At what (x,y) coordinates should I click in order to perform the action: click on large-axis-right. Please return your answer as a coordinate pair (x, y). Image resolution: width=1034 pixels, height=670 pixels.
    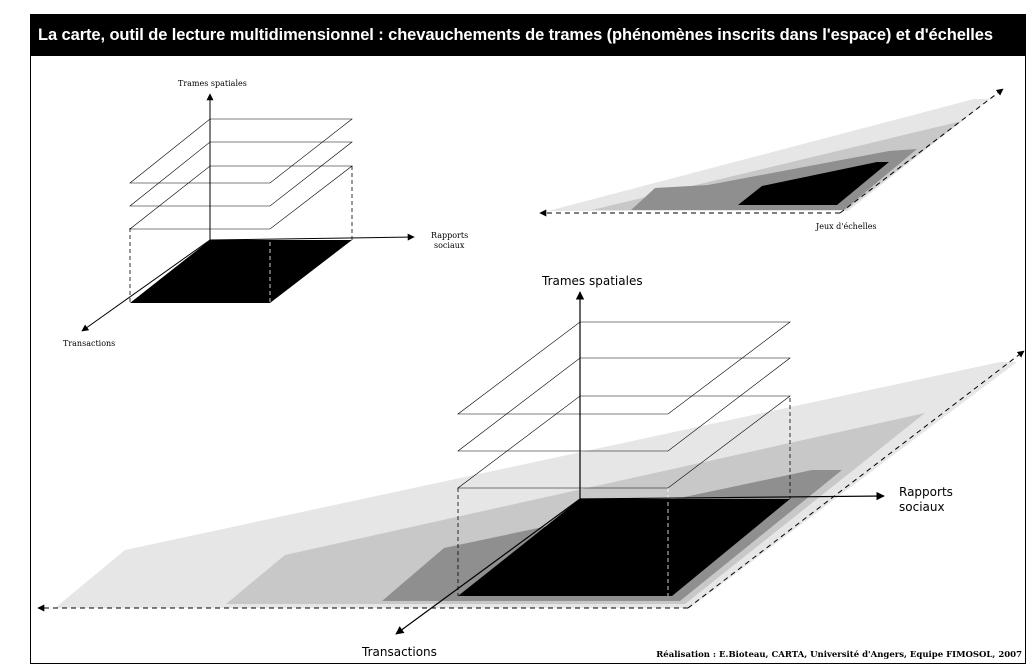
    Looking at the image, I should click on (732, 496).